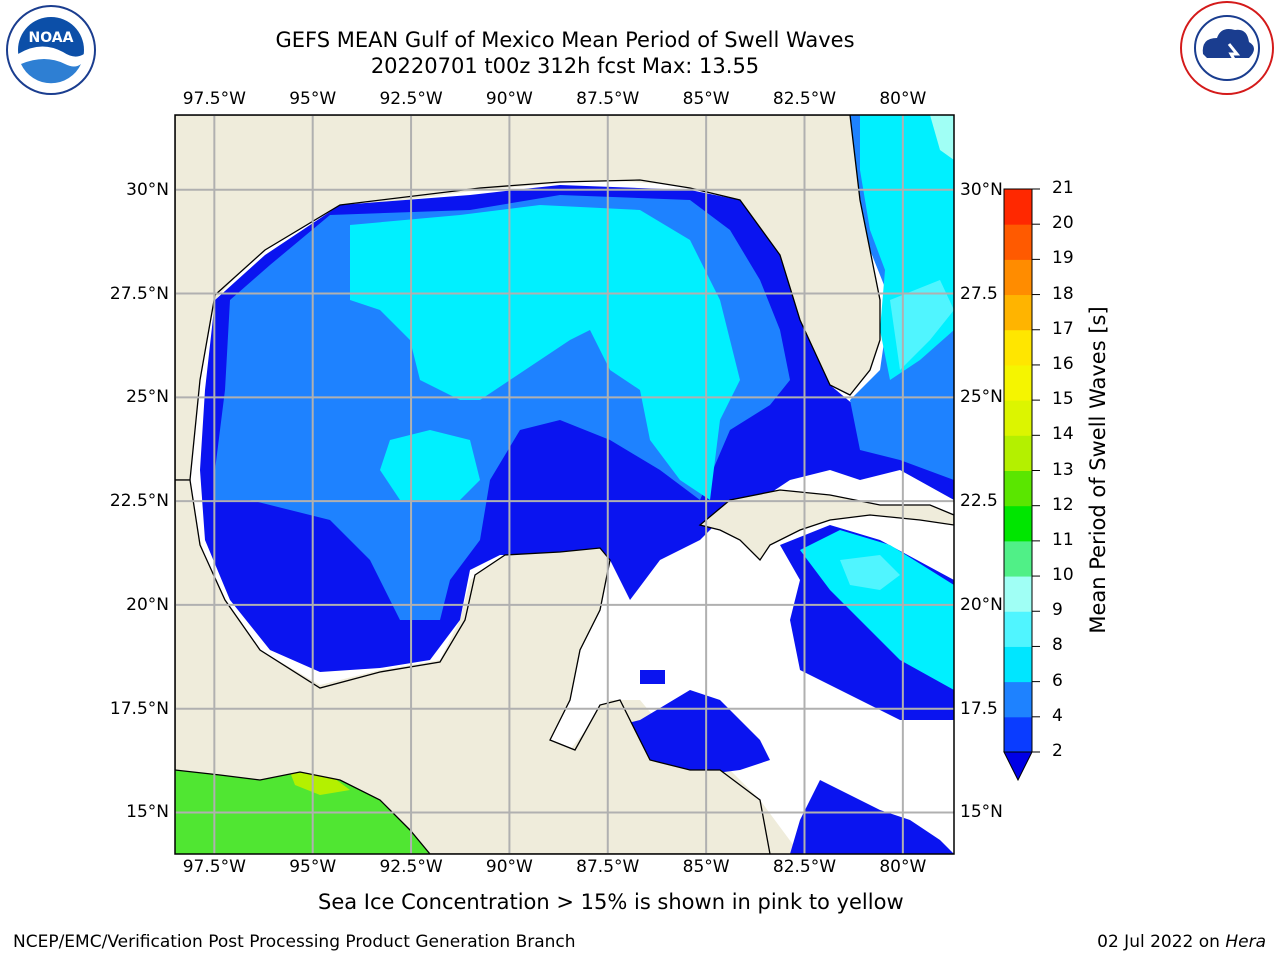  What do you see at coordinates (1063, 575) in the screenshot?
I see `colorbar-tick-label: 10` at bounding box center [1063, 575].